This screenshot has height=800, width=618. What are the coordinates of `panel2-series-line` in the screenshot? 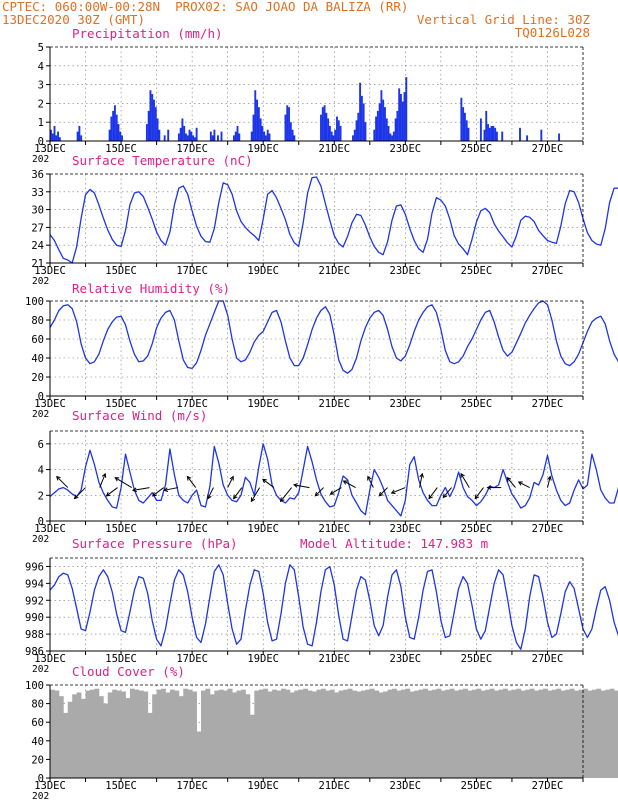 It's located at (333, 337).